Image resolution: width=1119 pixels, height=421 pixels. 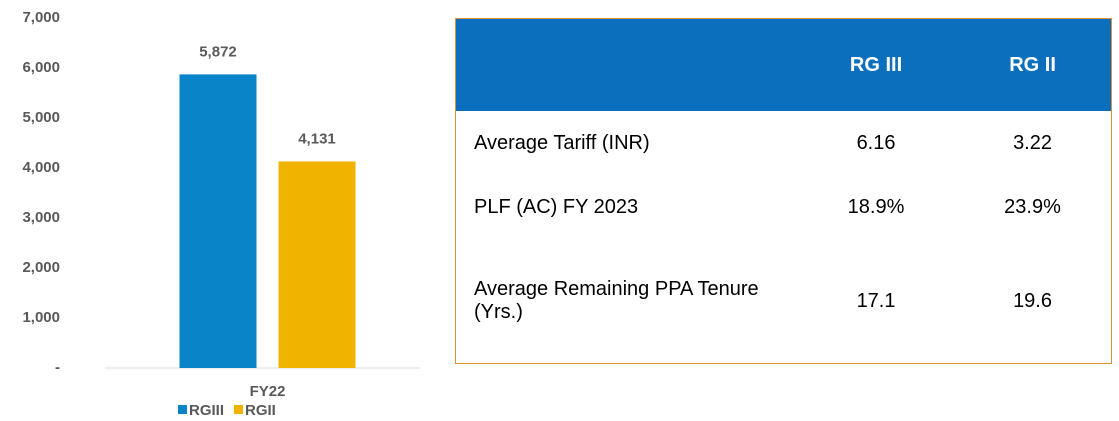 What do you see at coordinates (876, 64) in the screenshot?
I see `column-header: RG III` at bounding box center [876, 64].